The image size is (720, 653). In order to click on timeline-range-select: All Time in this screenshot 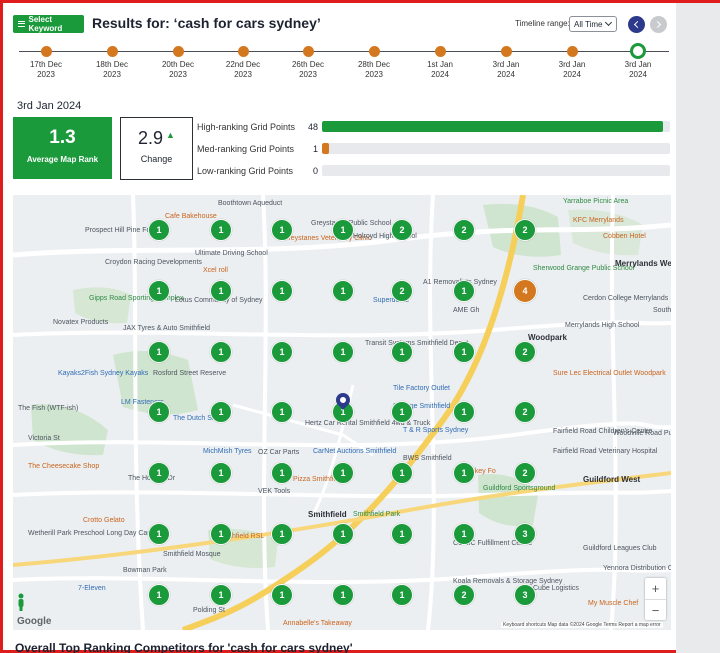, I will do `click(593, 24)`.